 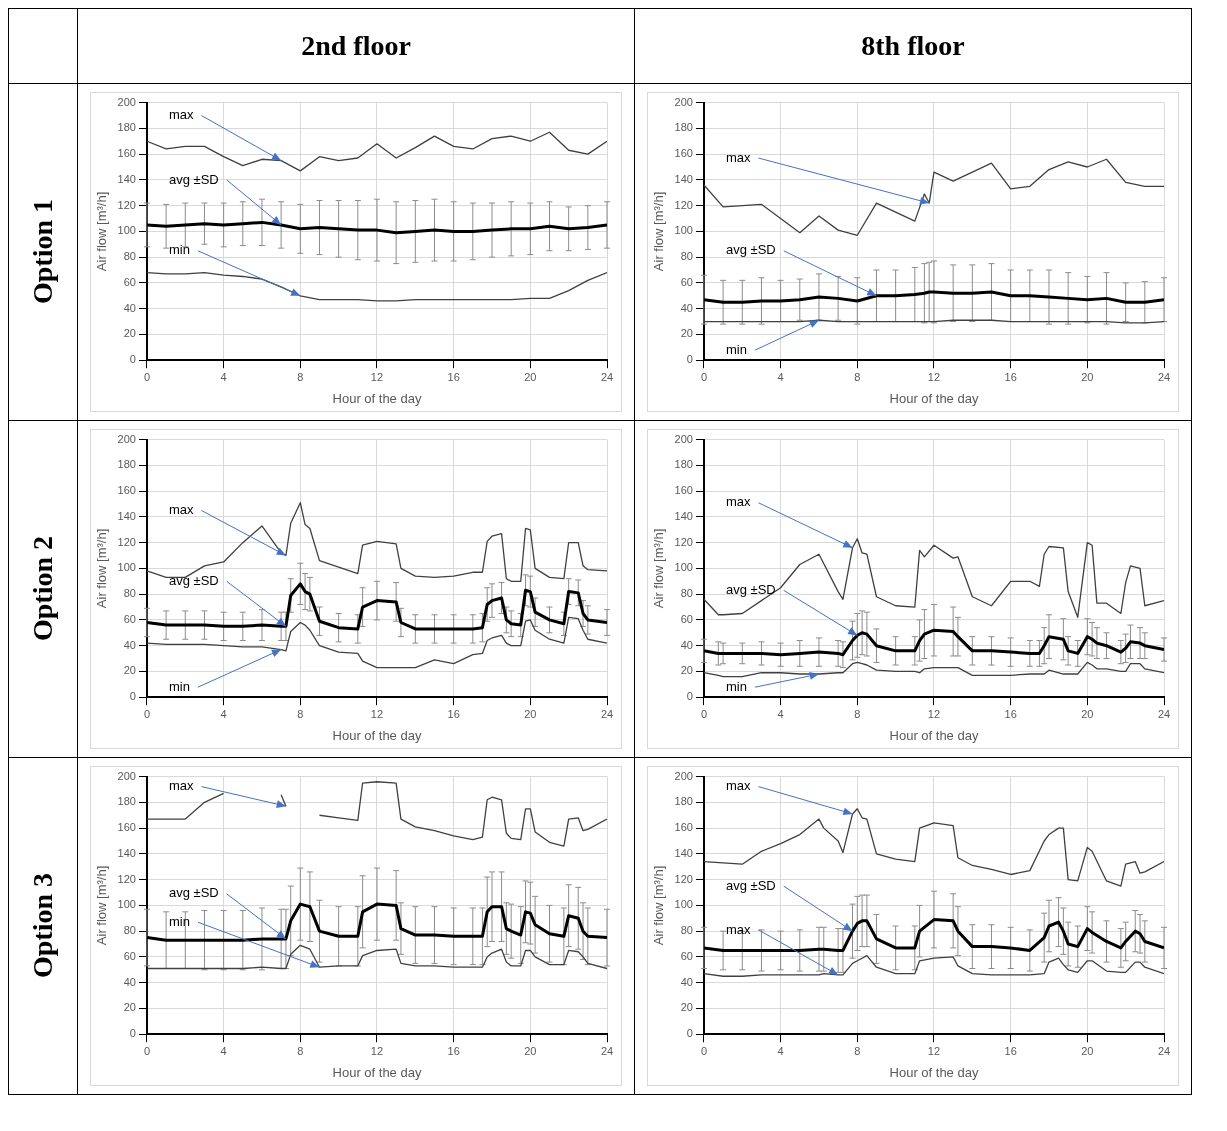 I want to click on text: Option 1, so click(x=43, y=252).